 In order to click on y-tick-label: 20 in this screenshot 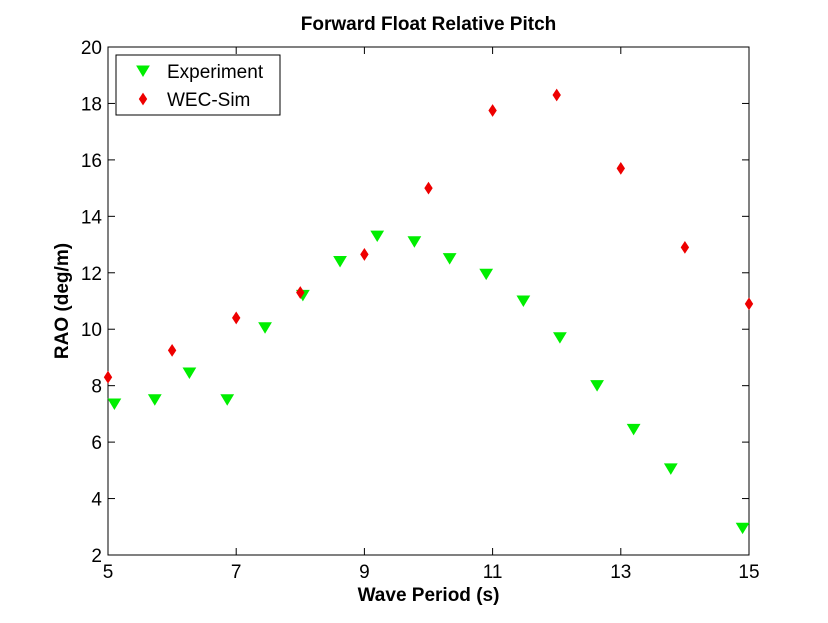, I will do `click(91, 48)`.